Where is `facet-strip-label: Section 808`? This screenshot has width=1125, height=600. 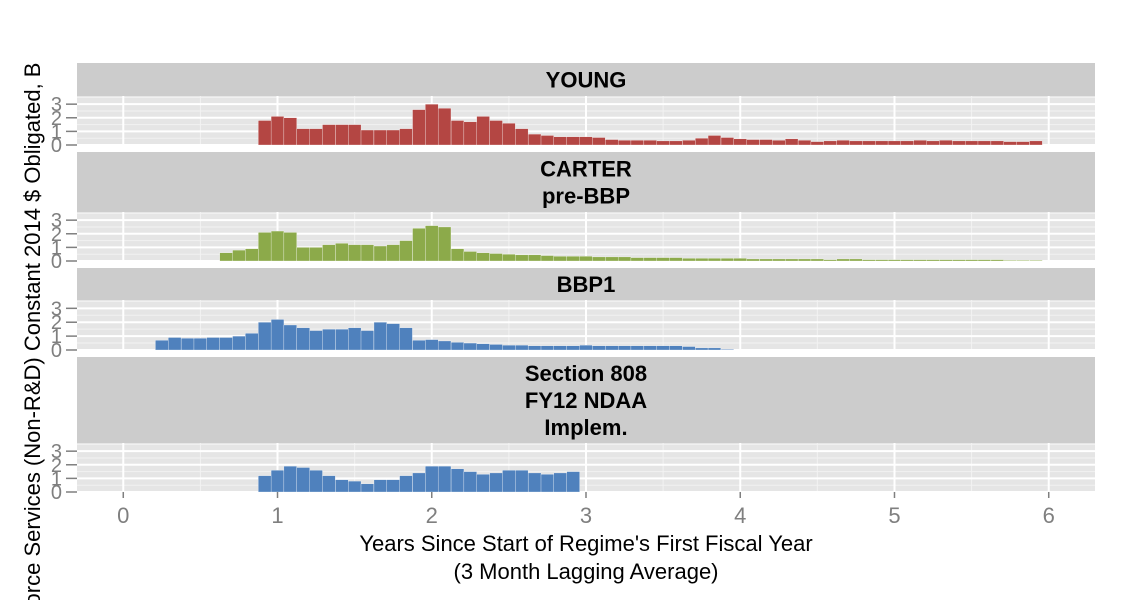 facet-strip-label: Section 808 is located at coordinates (586, 373).